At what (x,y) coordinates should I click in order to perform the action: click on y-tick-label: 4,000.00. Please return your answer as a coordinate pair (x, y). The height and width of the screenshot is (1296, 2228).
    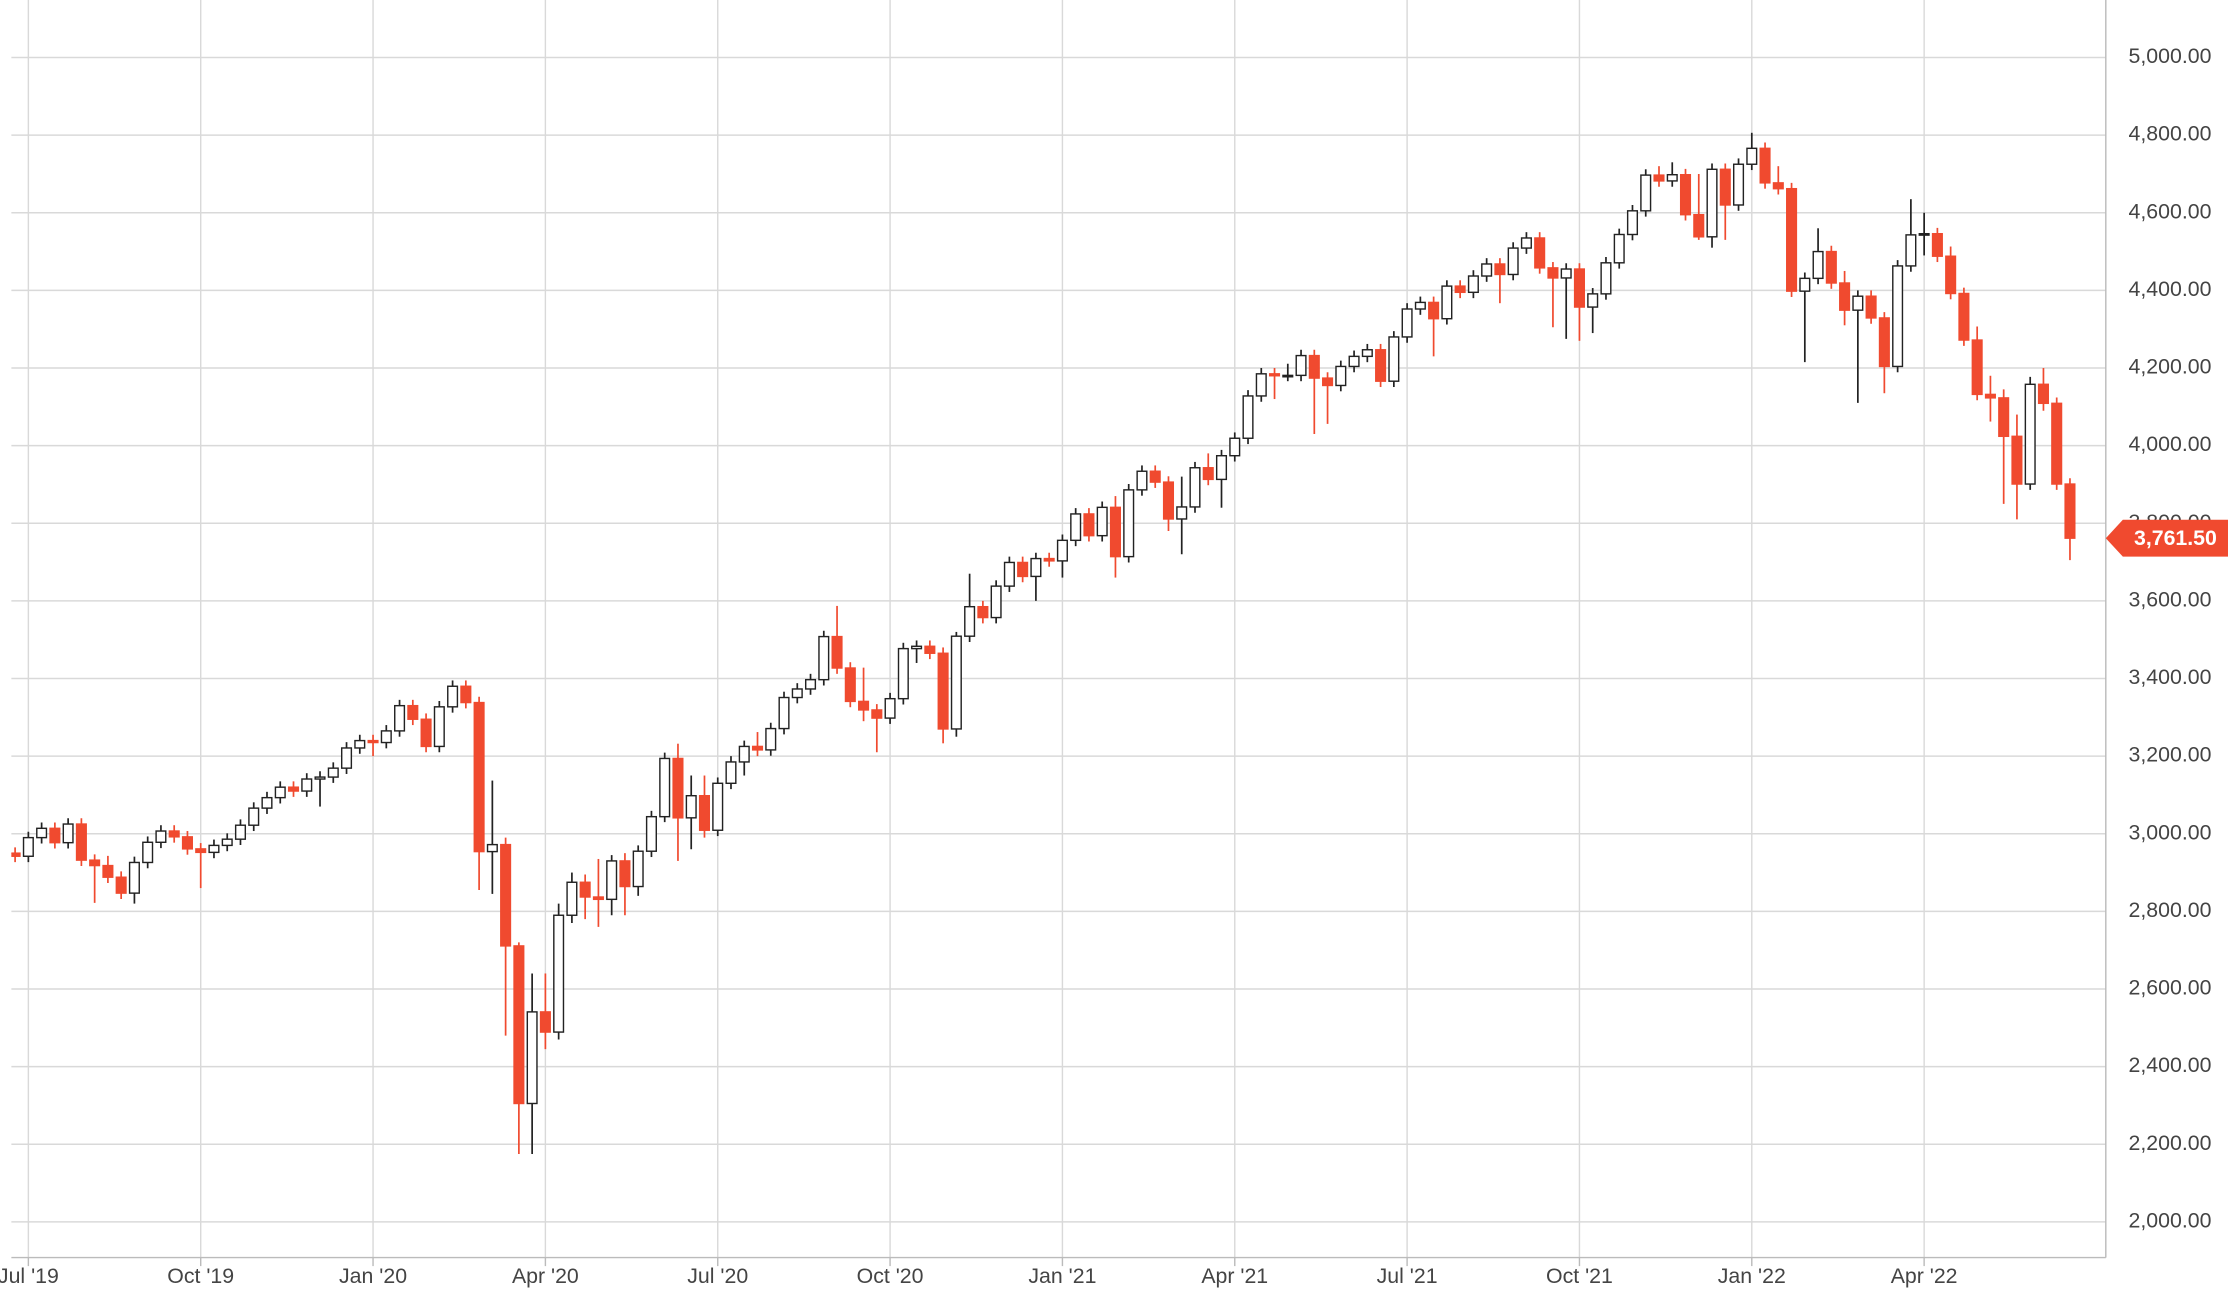
    Looking at the image, I should click on (2170, 444).